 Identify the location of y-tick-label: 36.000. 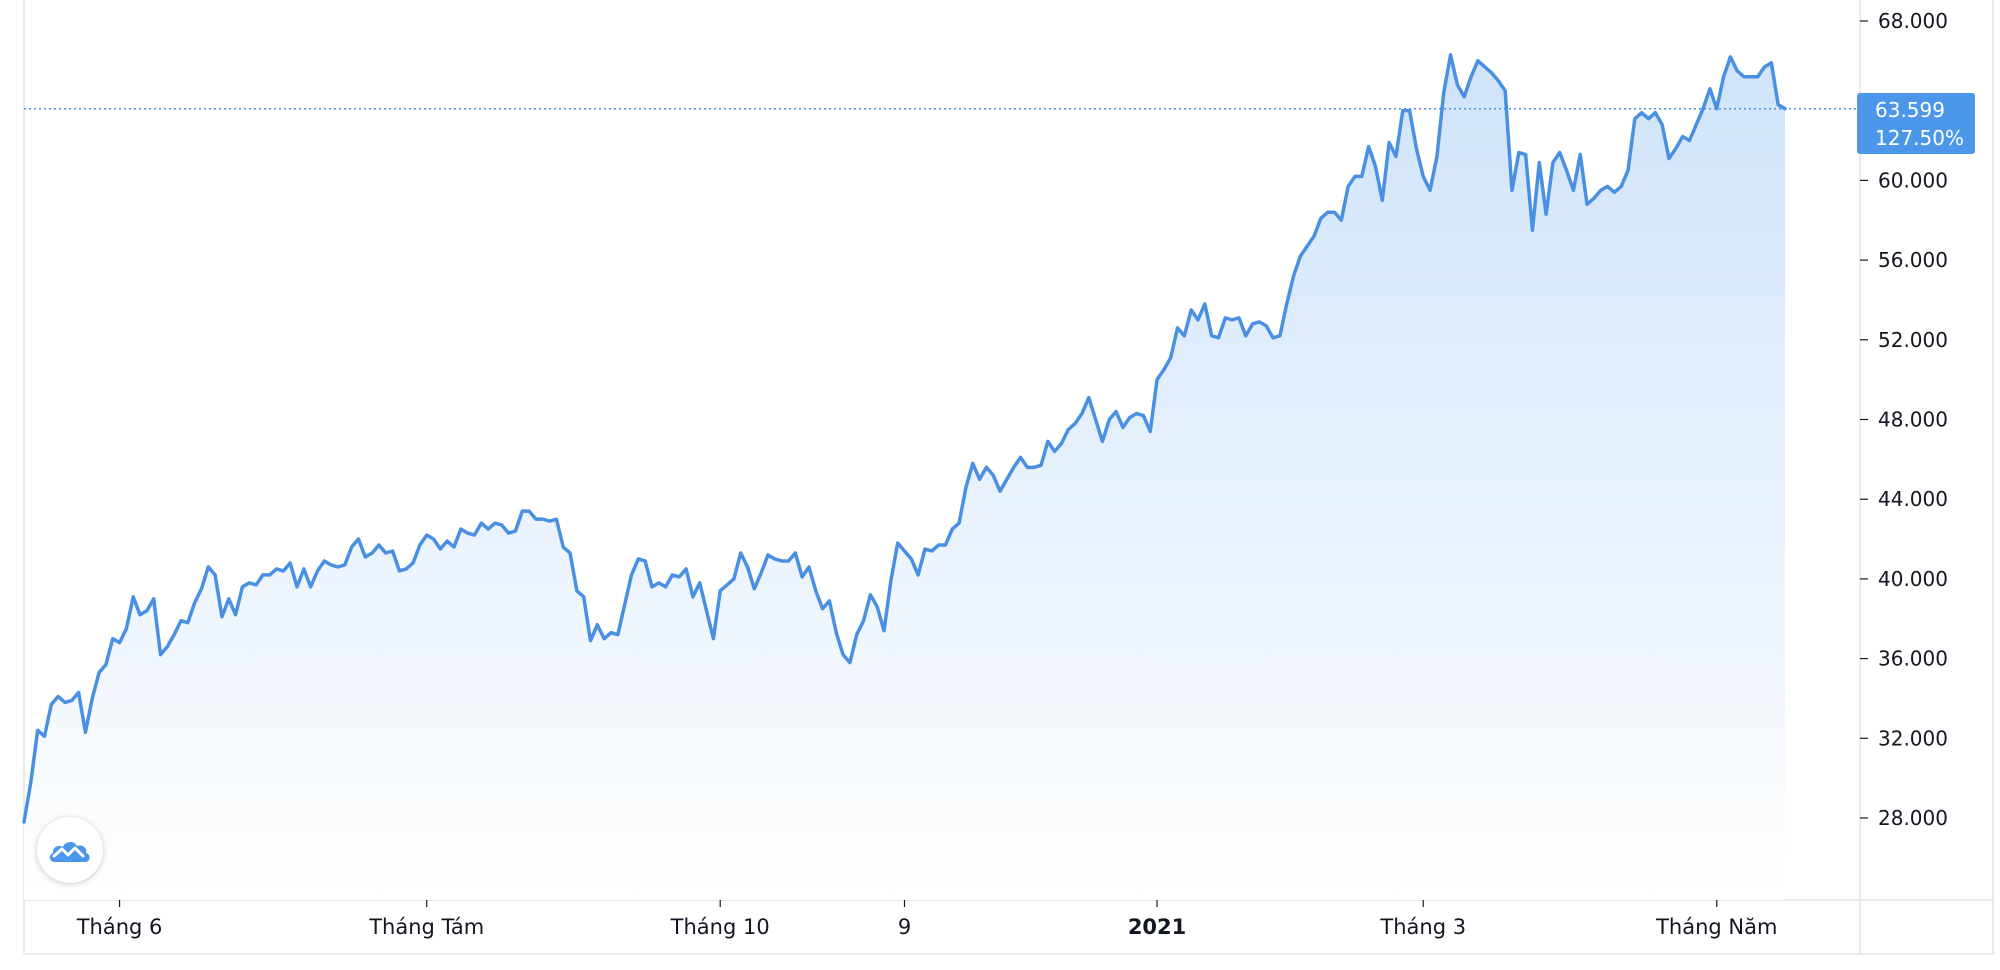
(1913, 659).